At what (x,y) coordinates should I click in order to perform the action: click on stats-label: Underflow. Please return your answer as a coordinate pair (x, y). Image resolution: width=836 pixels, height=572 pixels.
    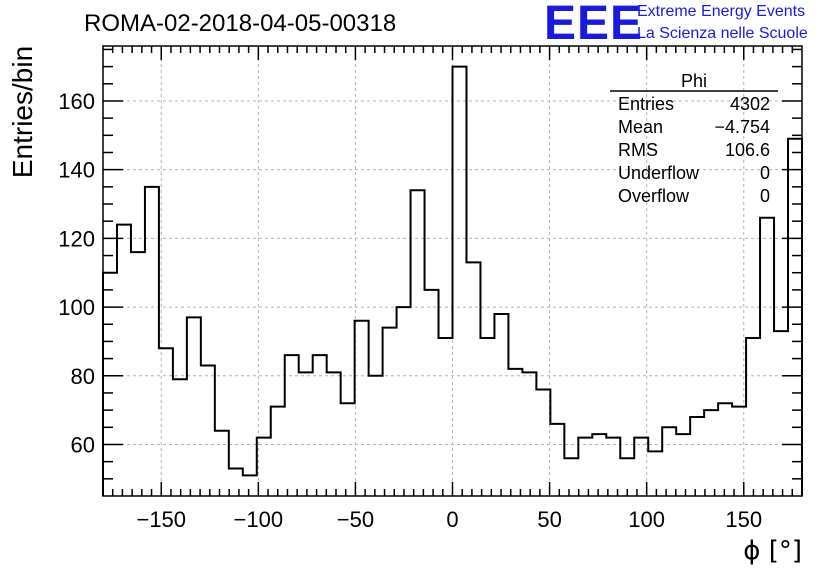
    Looking at the image, I should click on (659, 173).